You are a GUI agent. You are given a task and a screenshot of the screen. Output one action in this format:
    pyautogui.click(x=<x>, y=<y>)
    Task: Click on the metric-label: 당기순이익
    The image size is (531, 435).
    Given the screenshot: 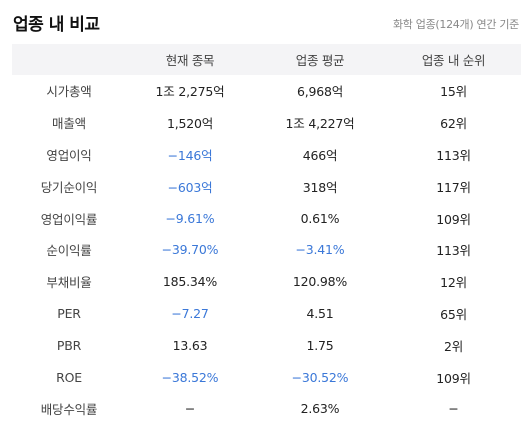 What is the action you would take?
    pyautogui.click(x=69, y=187)
    